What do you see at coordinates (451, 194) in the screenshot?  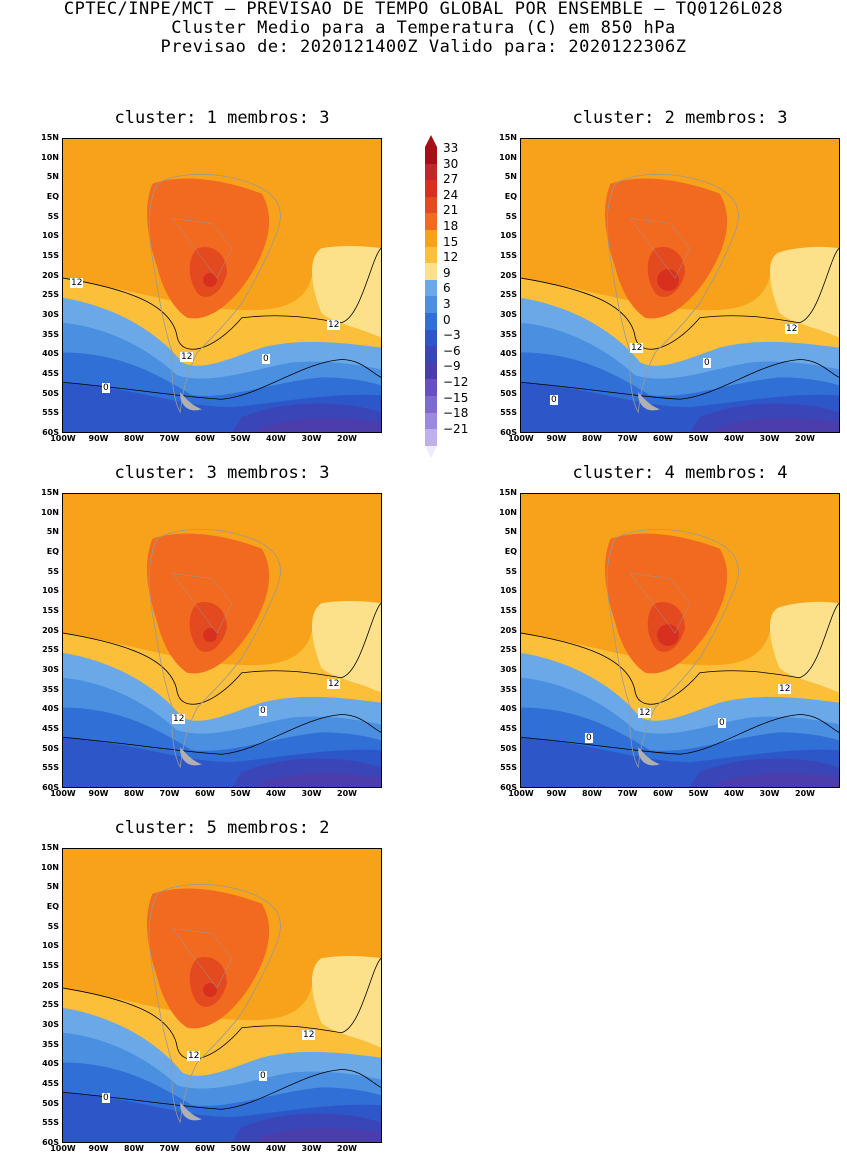 I see `colorbar-label: 24` at bounding box center [451, 194].